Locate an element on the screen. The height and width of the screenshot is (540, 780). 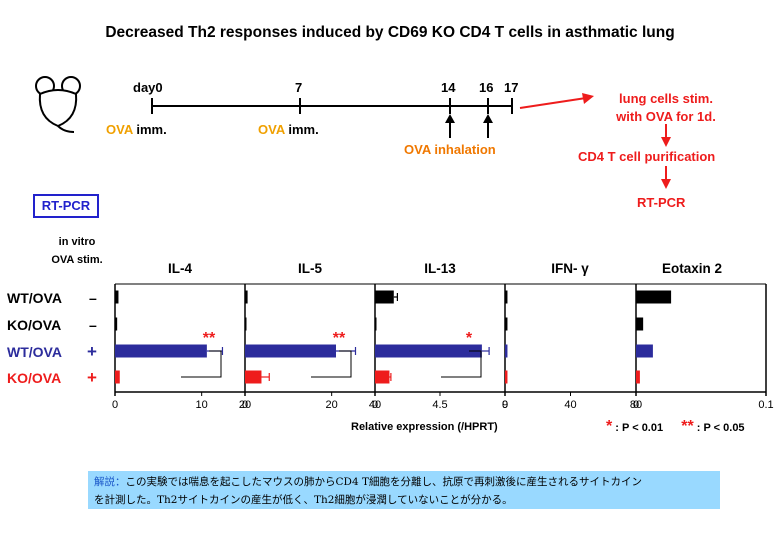
inhalation-arrows is located at coordinates (469, 126).